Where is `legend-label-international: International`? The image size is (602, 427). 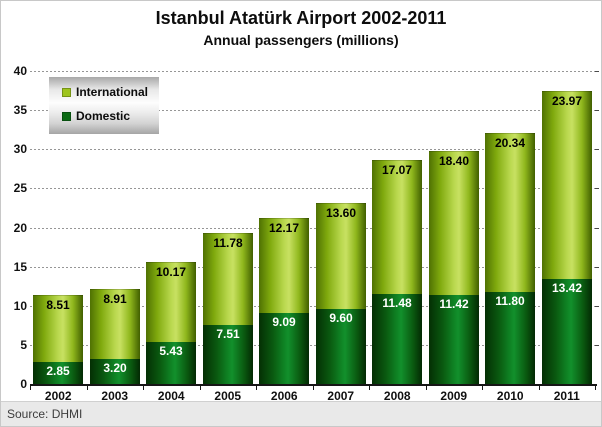 legend-label-international: International is located at coordinates (112, 92).